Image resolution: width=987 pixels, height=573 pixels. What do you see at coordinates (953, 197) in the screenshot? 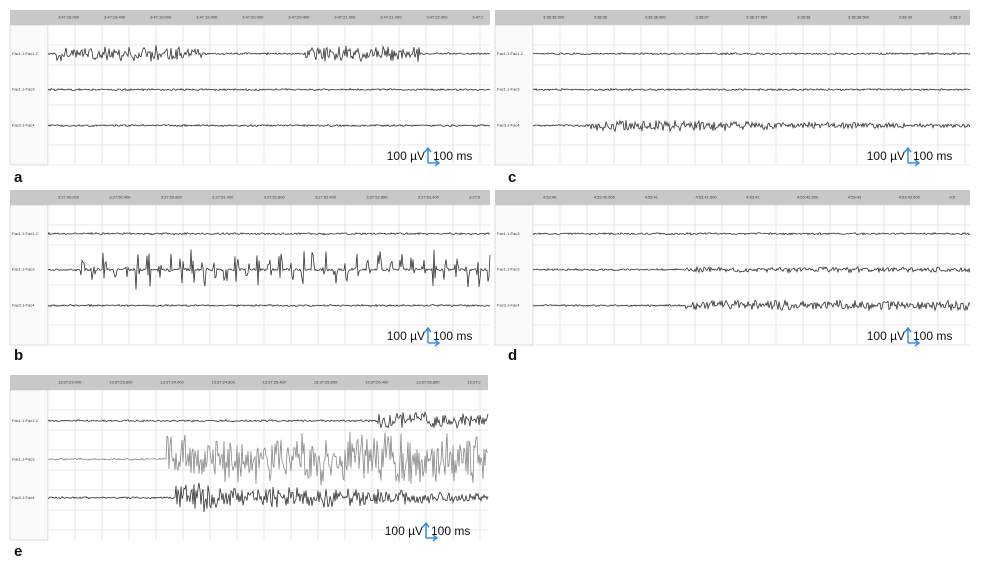
I see `time-tick-label: 4:5` at bounding box center [953, 197].